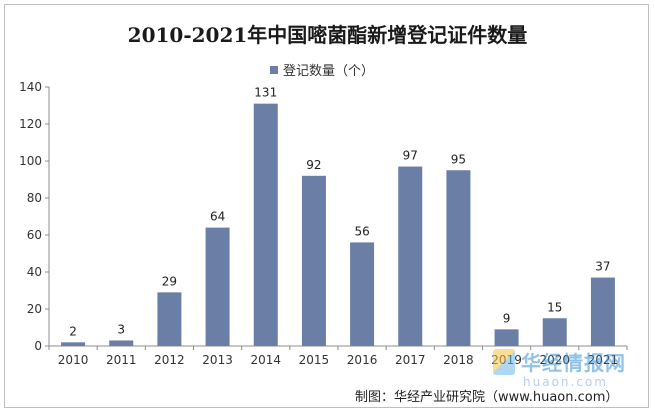 The height and width of the screenshot is (414, 655). What do you see at coordinates (554, 307) in the screenshot?
I see `data-label: 15` at bounding box center [554, 307].